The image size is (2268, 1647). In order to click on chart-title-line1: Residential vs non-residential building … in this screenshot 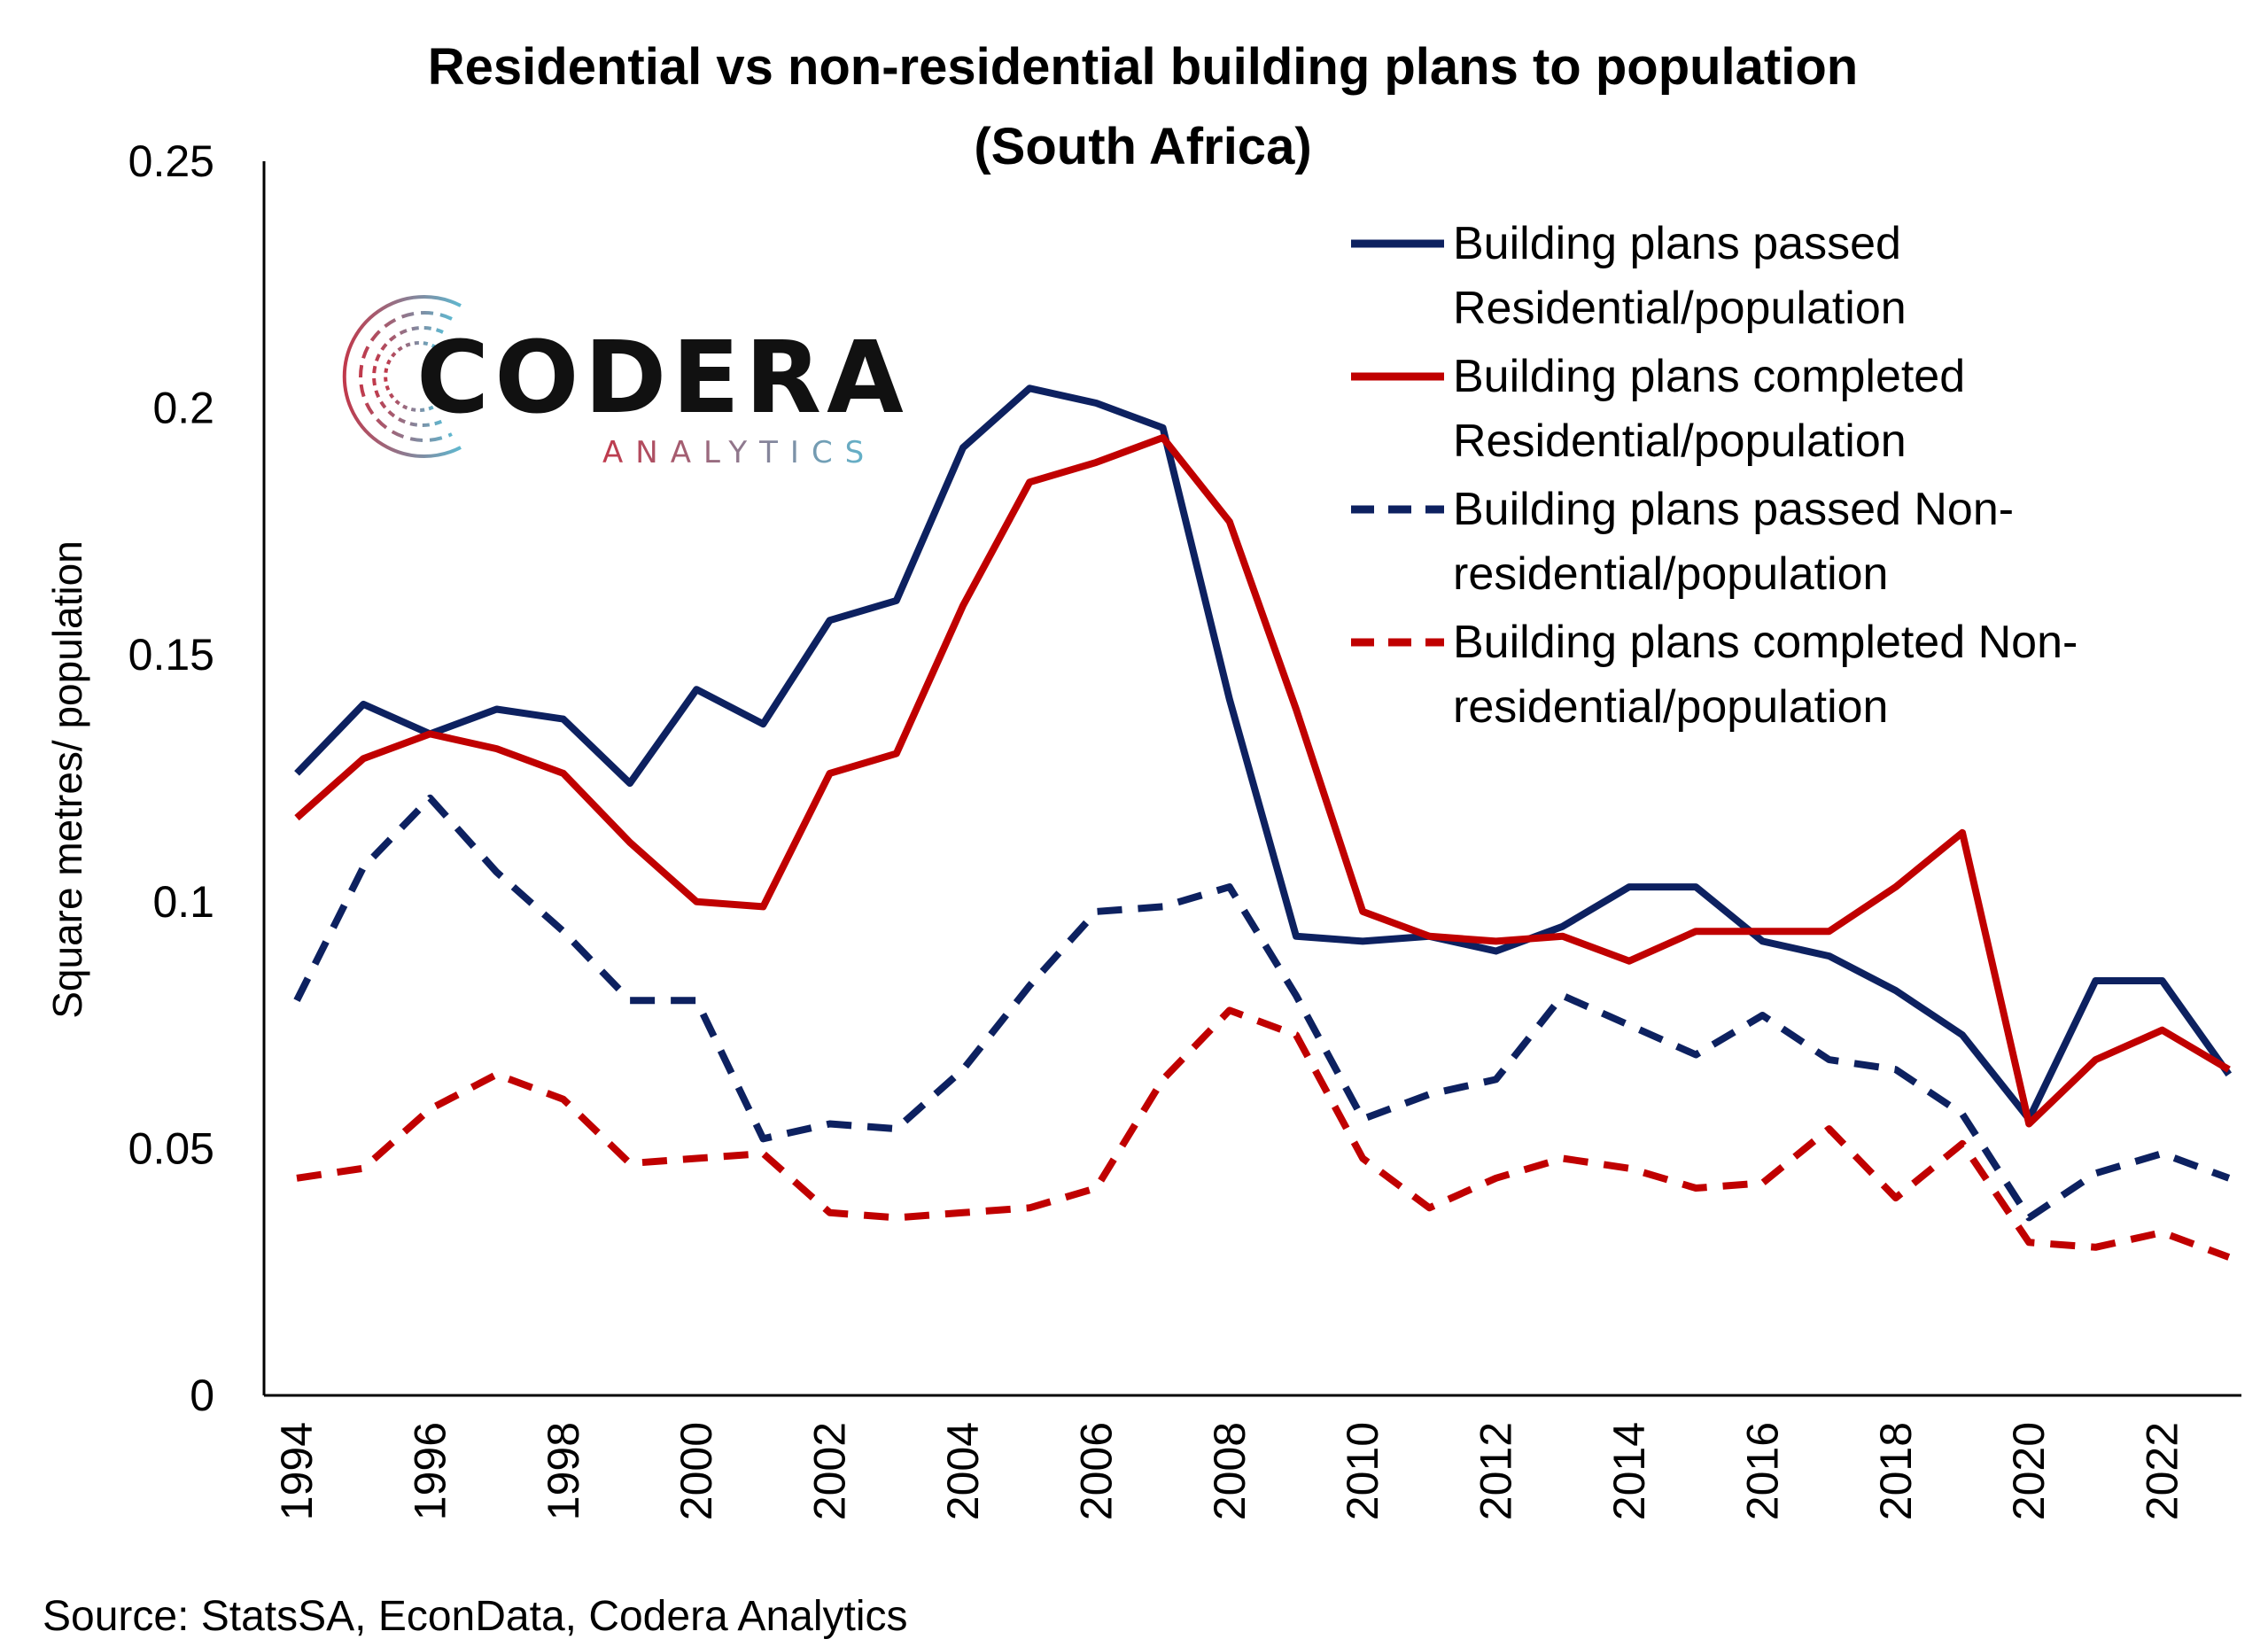, I will do `click(1143, 67)`.